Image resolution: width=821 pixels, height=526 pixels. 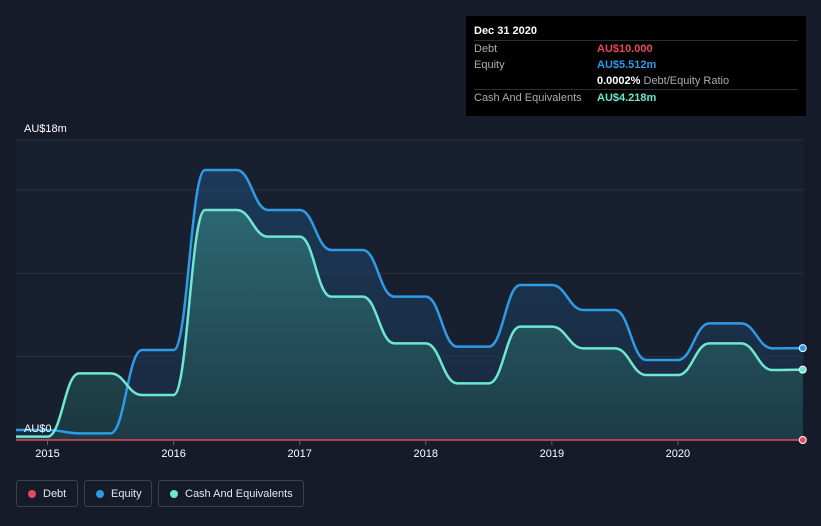 I want to click on y-axis-top-label: AU$18m, so click(x=45, y=129).